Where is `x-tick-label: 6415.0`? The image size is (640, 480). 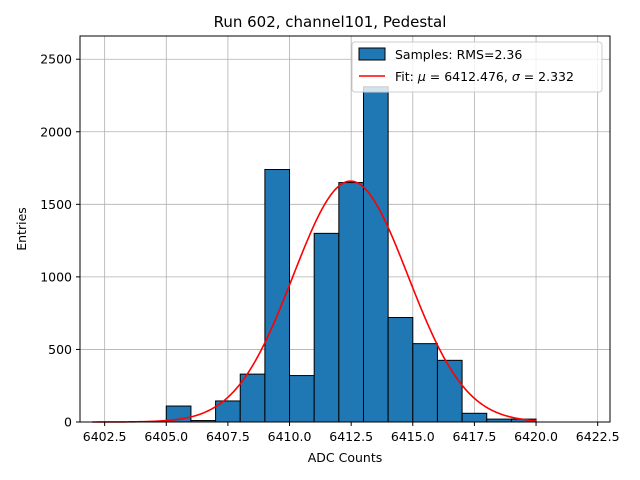
x-tick-label: 6415.0 is located at coordinates (413, 436).